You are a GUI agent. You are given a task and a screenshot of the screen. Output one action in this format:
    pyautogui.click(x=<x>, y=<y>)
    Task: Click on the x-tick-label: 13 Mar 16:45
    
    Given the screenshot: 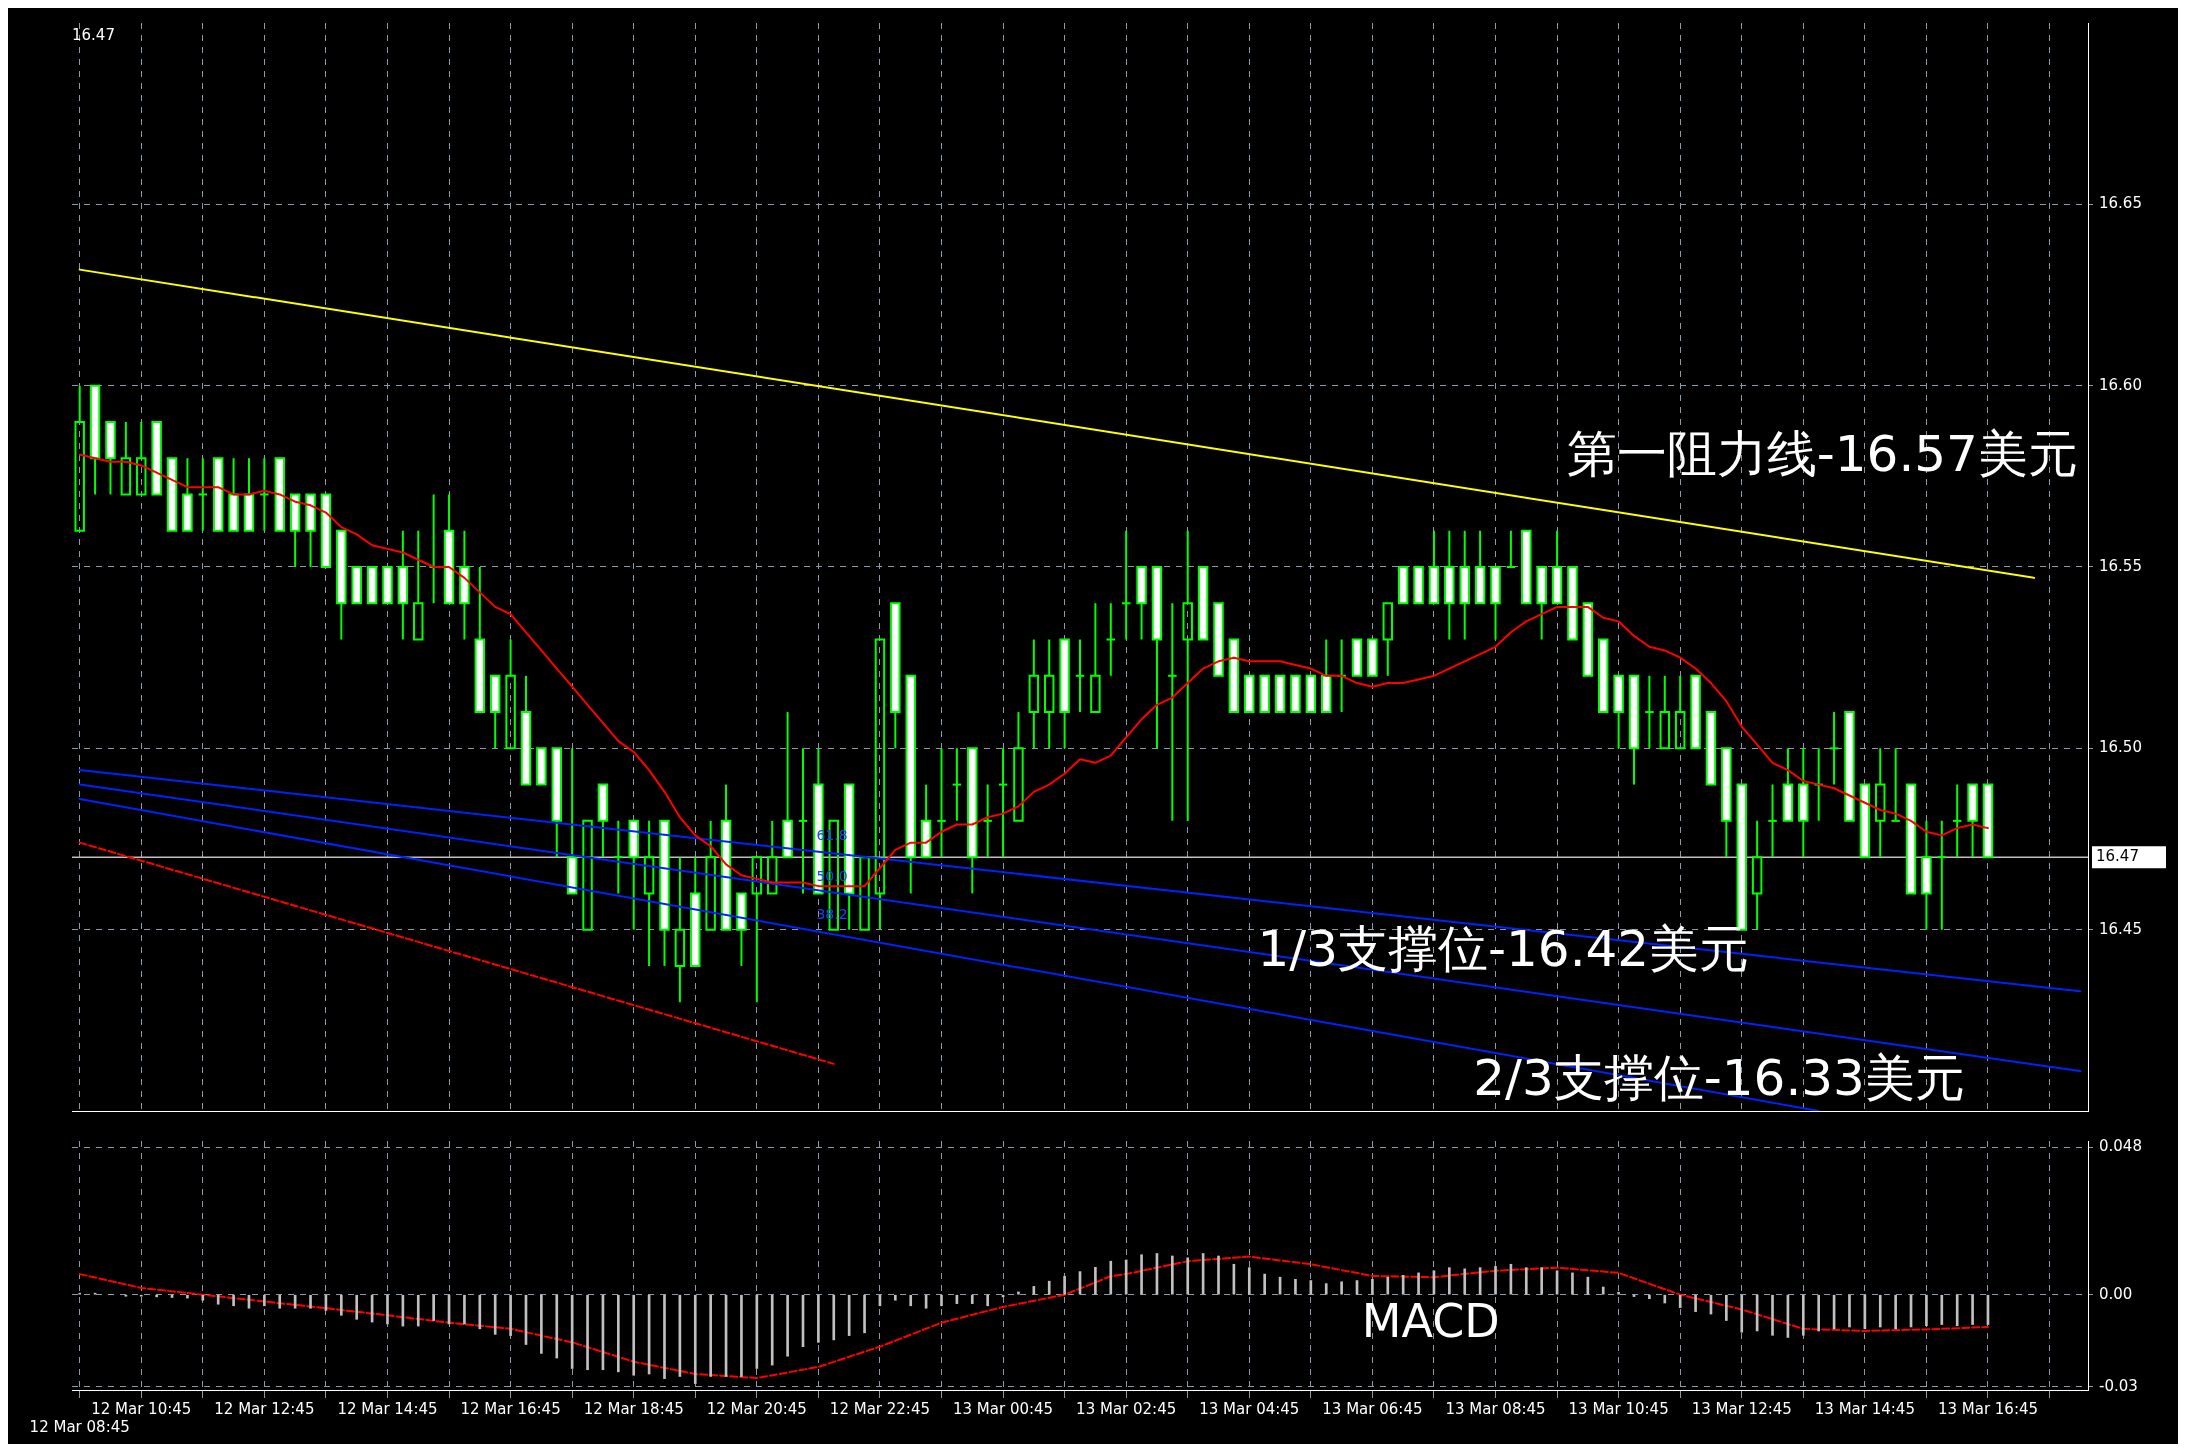 What is the action you would take?
    pyautogui.click(x=1988, y=1408)
    